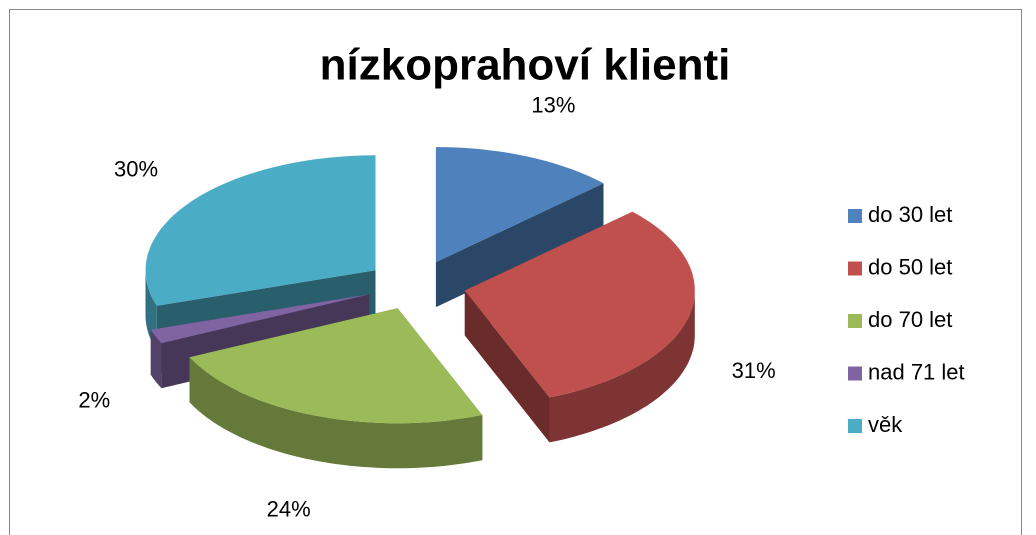 The image size is (1036, 535). What do you see at coordinates (910, 266) in the screenshot?
I see `legend-label: do 50 let` at bounding box center [910, 266].